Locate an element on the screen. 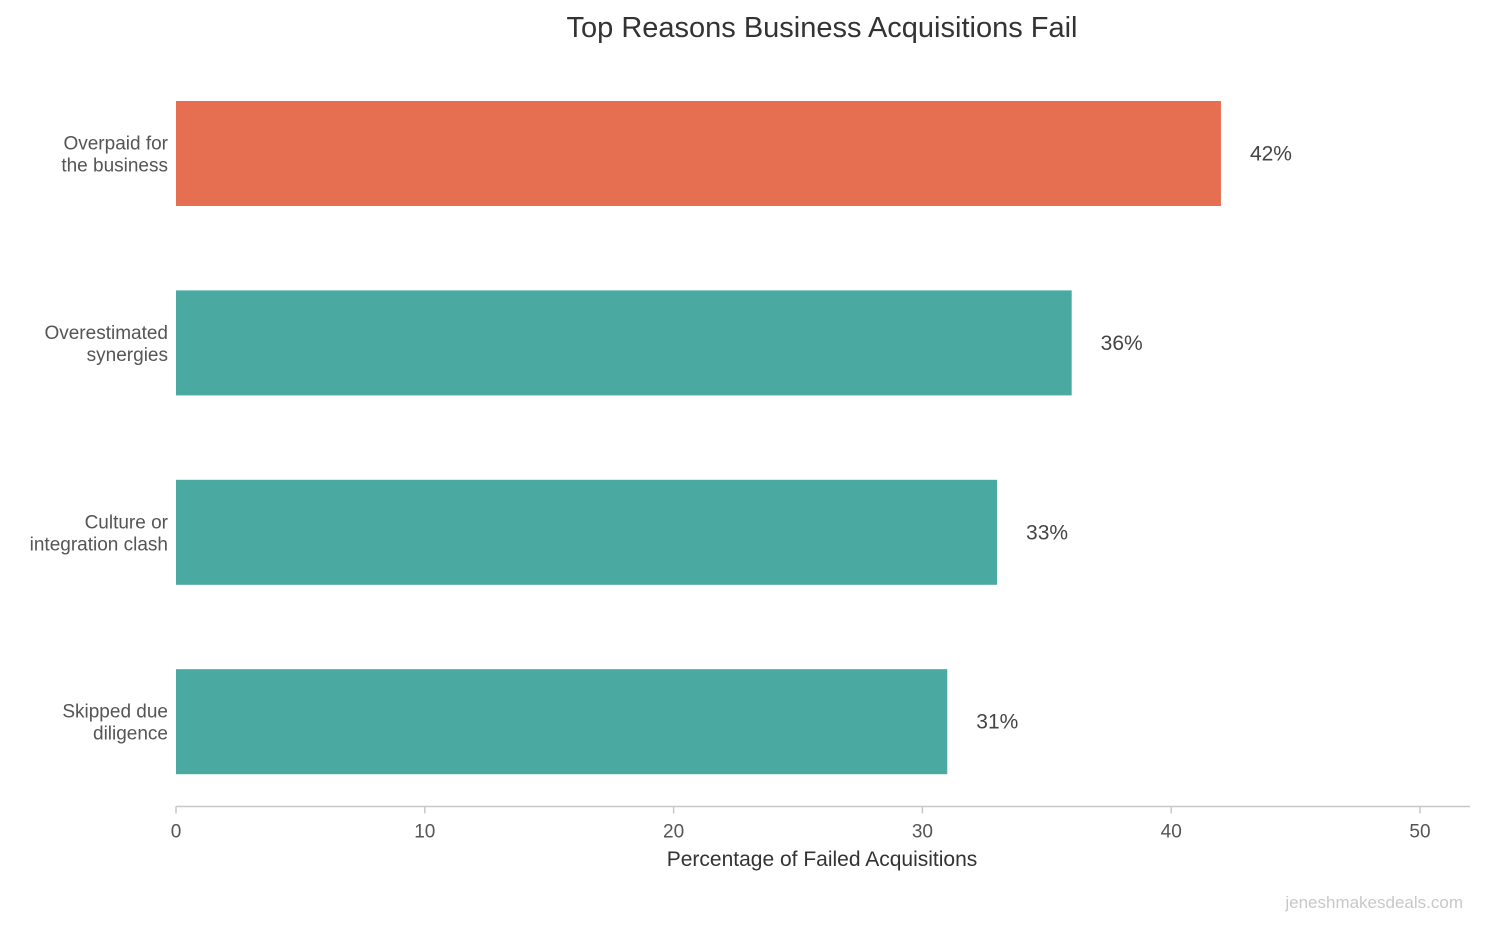 The image size is (1485, 930). category-label-line: the business is located at coordinates (114, 166).